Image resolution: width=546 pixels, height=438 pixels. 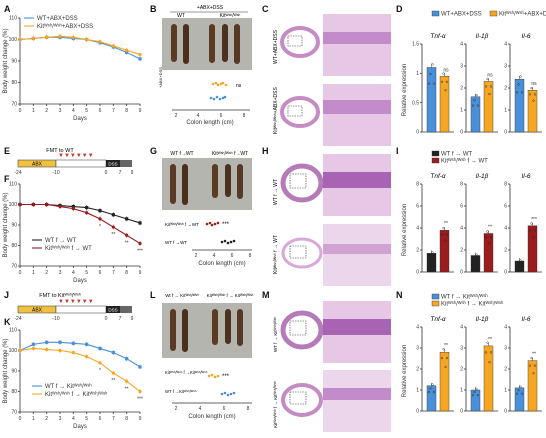 What do you see at coordinates (248, 409) in the screenshot?
I see `l-tick: 8` at bounding box center [248, 409].